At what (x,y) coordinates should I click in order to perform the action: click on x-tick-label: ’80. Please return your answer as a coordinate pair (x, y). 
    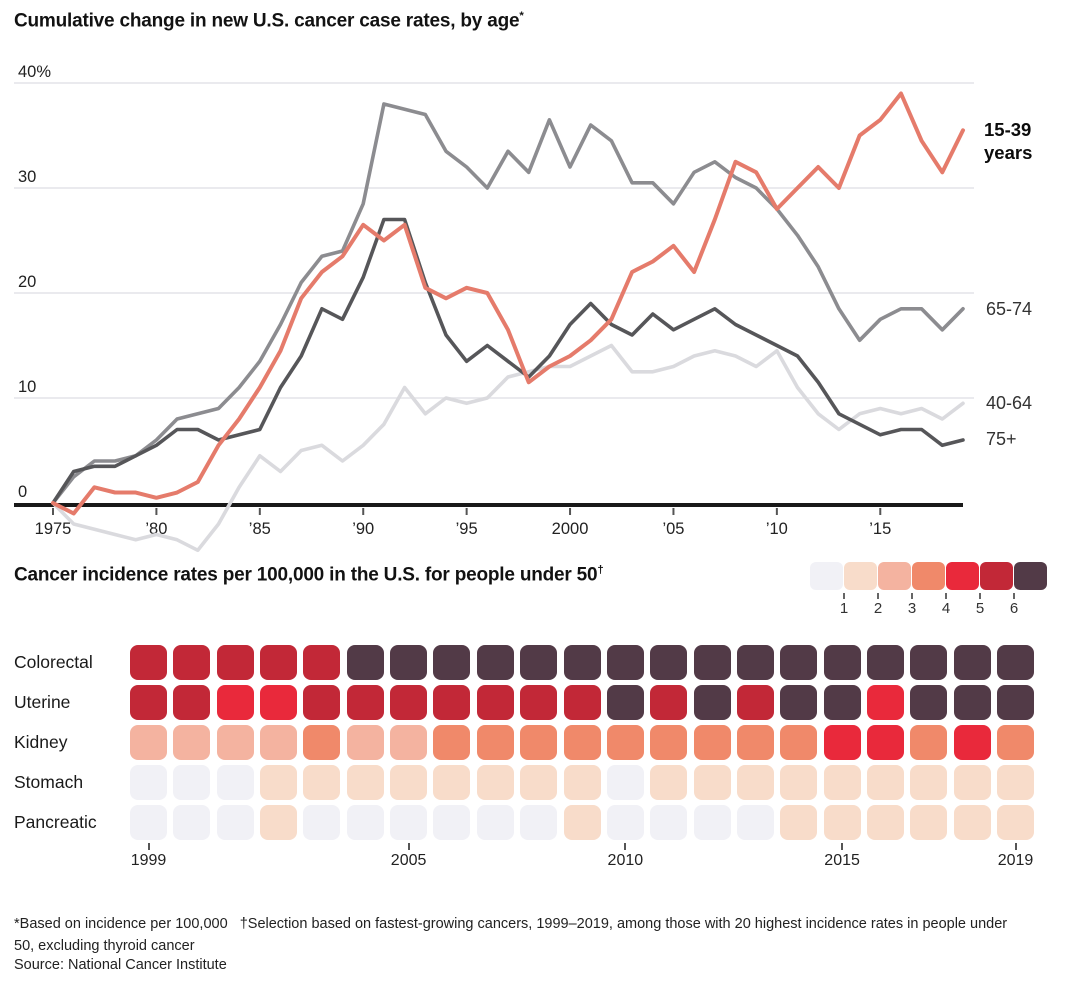
    Looking at the image, I should click on (156, 529).